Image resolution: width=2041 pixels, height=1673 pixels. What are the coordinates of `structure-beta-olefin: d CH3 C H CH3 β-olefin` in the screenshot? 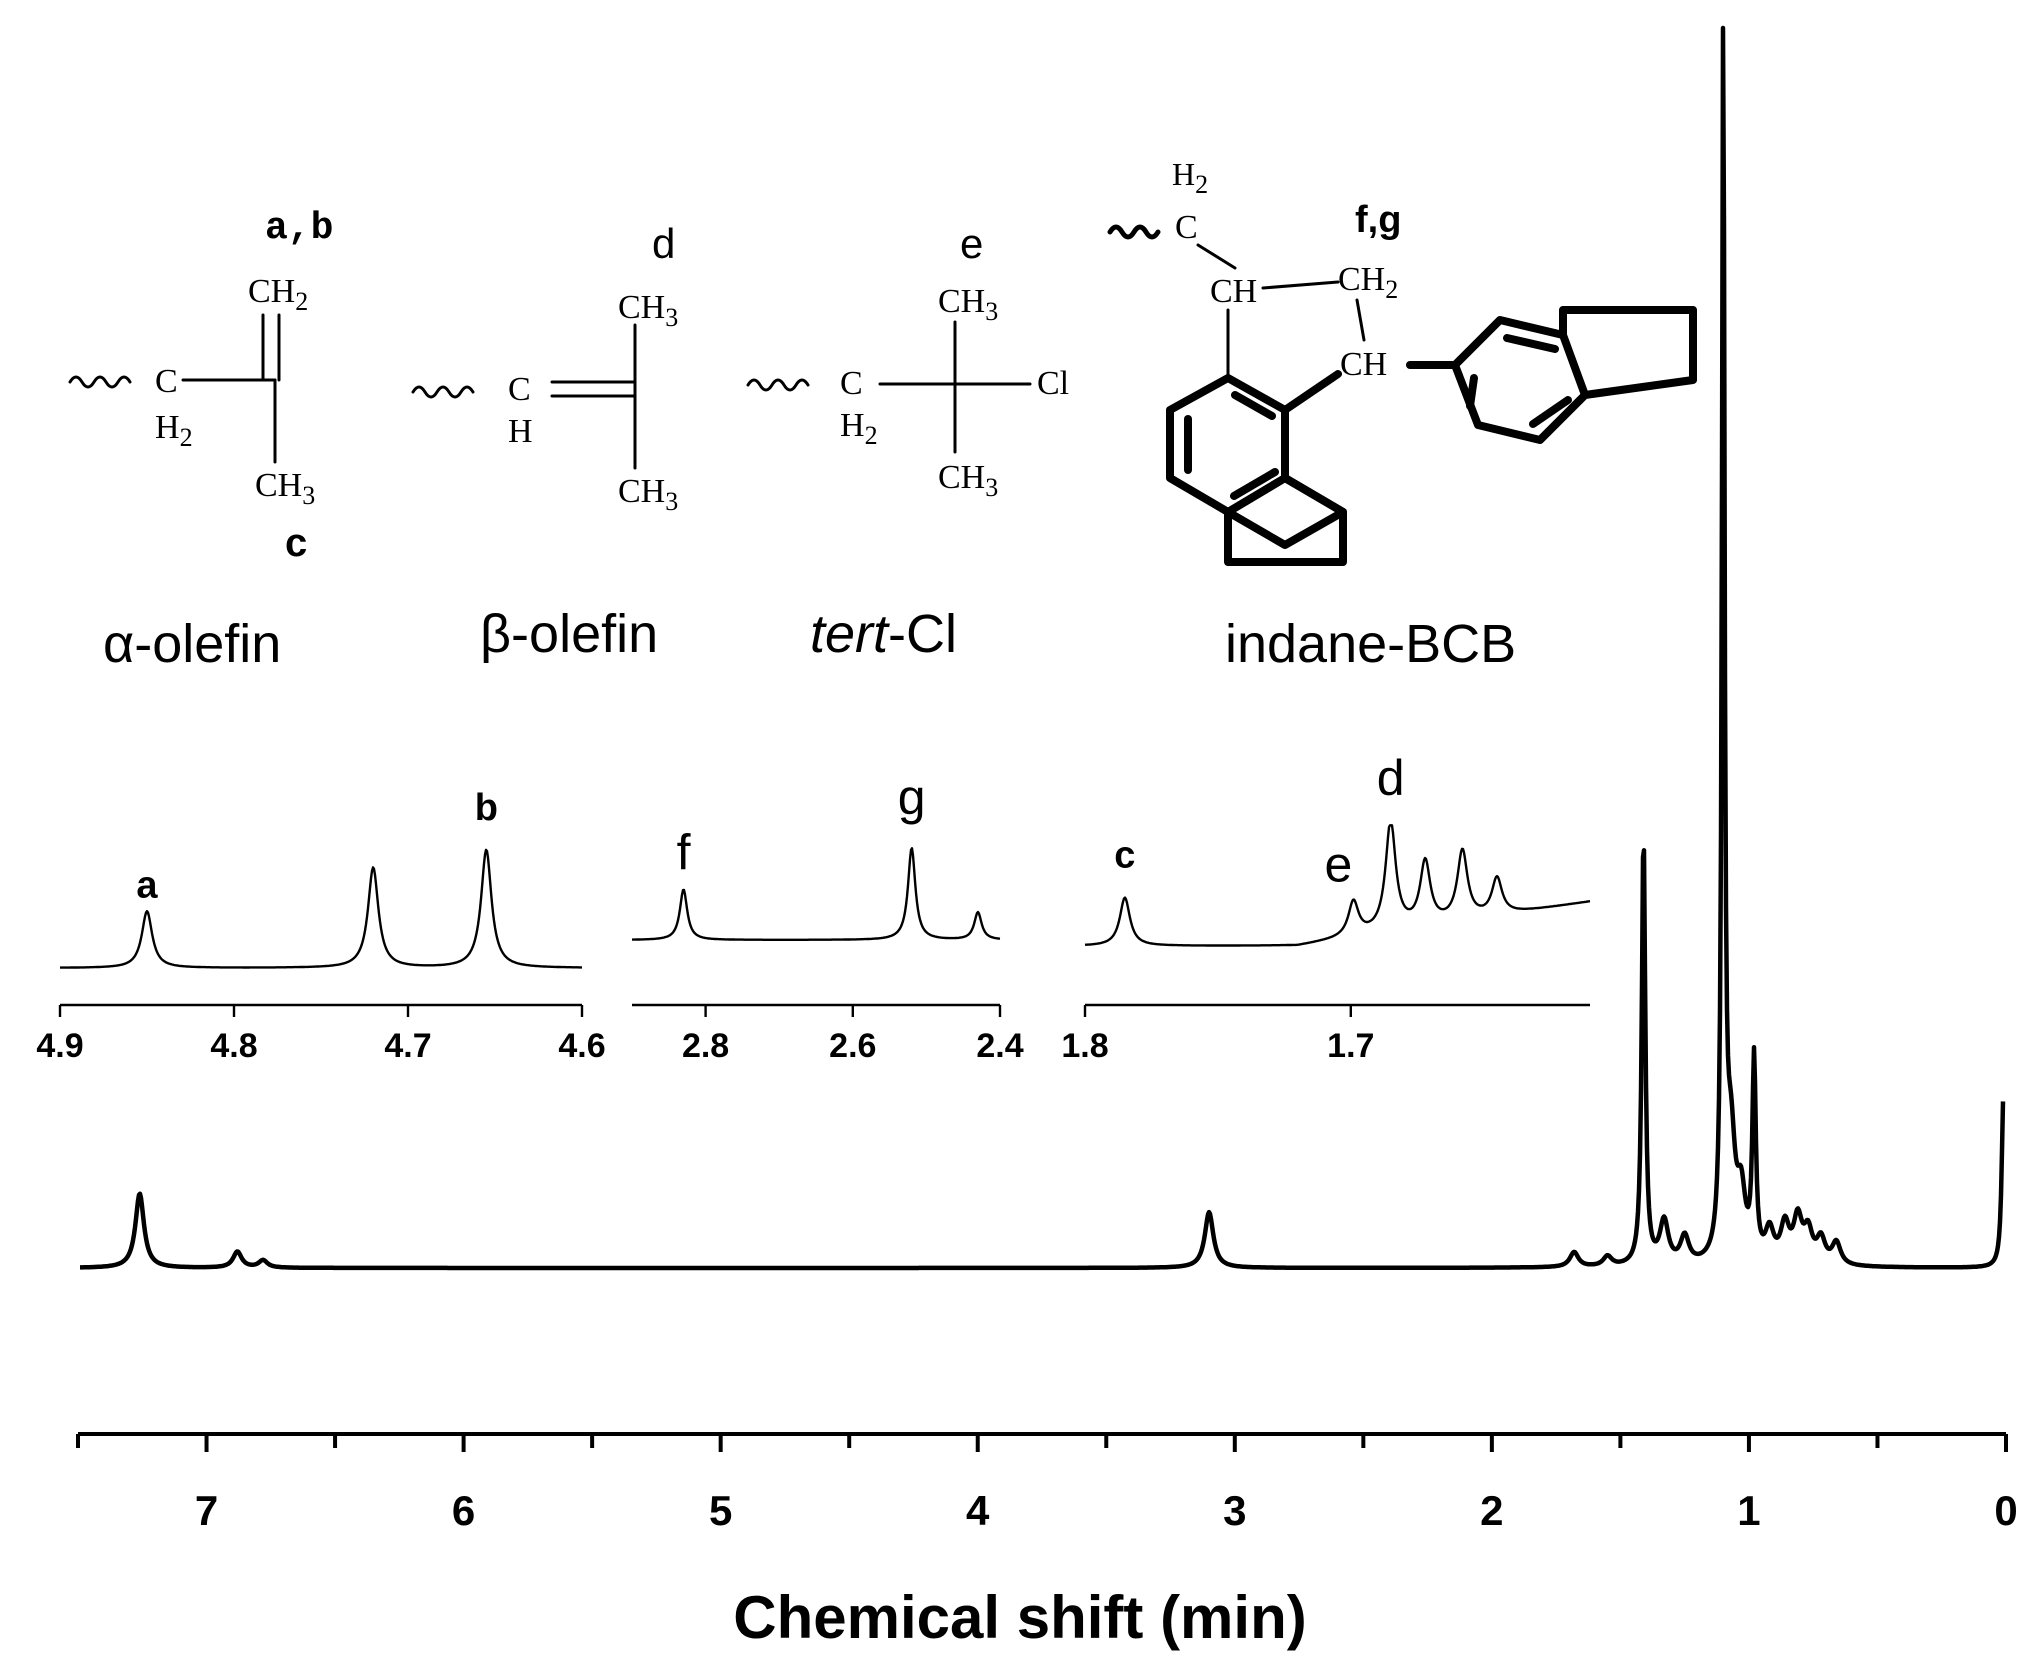 It's located at (544, 442).